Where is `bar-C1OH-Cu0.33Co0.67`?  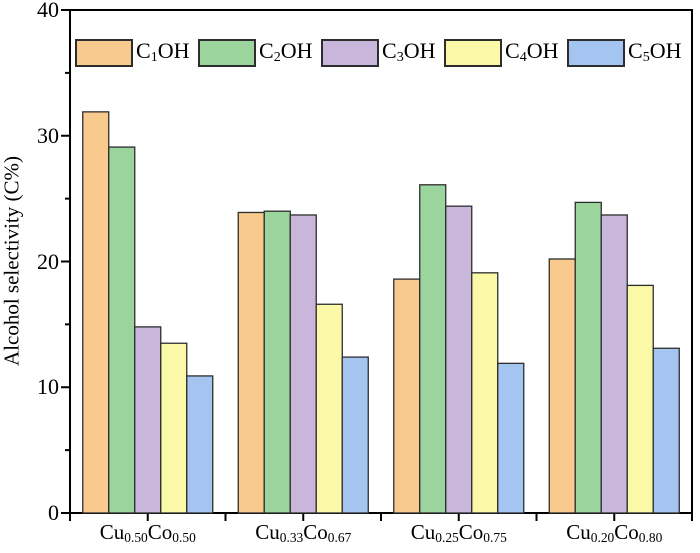
bar-C1OH-Cu0.33Co0.67 is located at coordinates (251, 362).